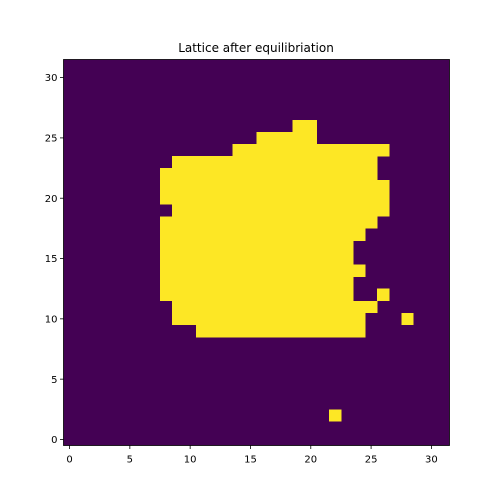  What do you see at coordinates (51, 199) in the screenshot?
I see `y-tick-label: 20` at bounding box center [51, 199].